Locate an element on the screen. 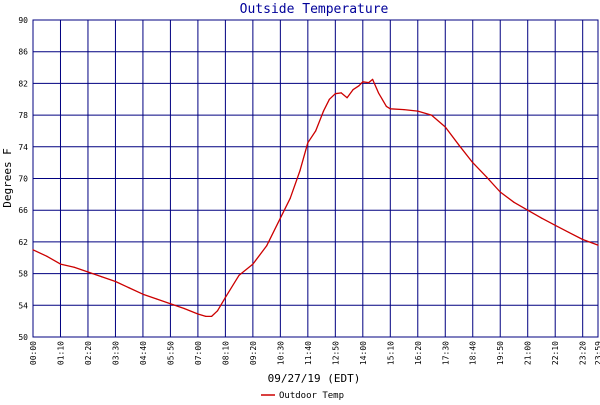 This screenshot has width=600, height=405. x-axis-label: 09/27/19 (EDT) is located at coordinates (314, 378).